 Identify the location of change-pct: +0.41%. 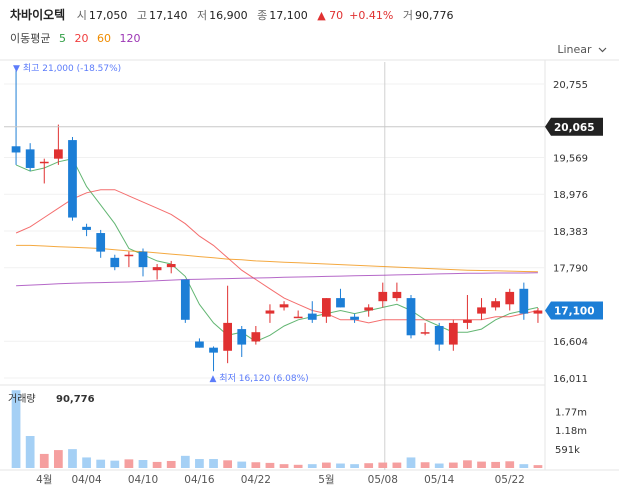
(371, 15).